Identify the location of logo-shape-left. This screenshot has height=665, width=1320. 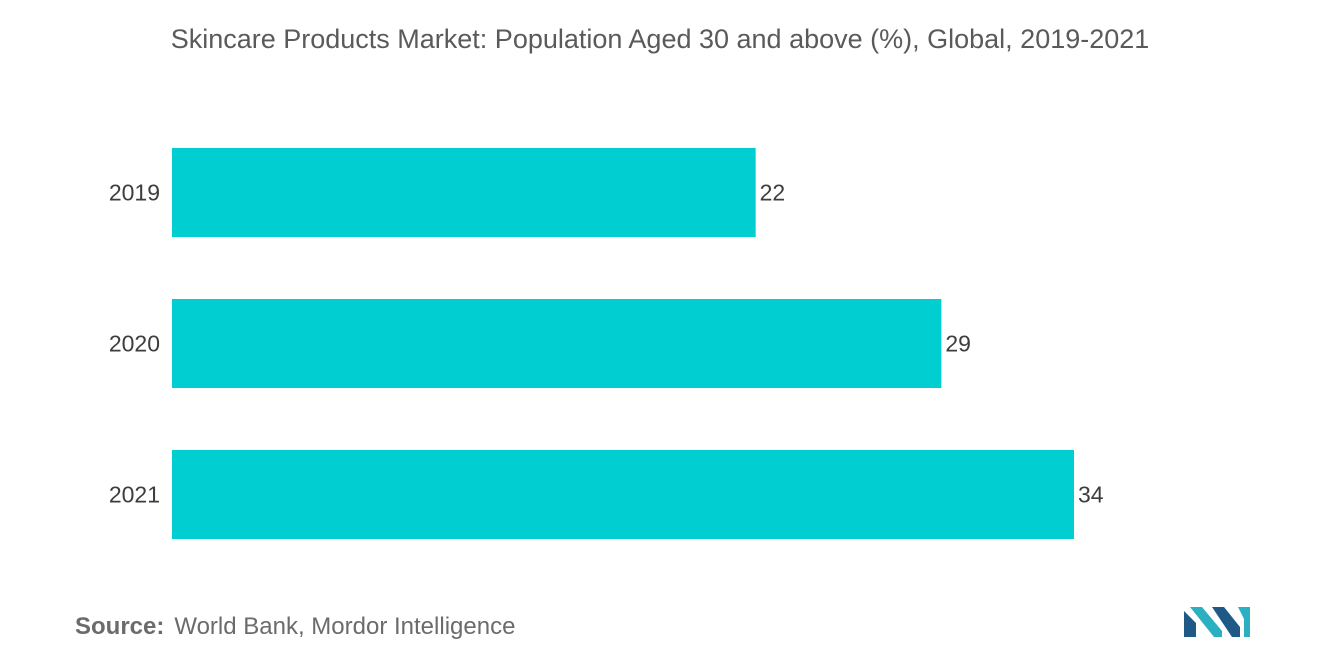
(1190, 624).